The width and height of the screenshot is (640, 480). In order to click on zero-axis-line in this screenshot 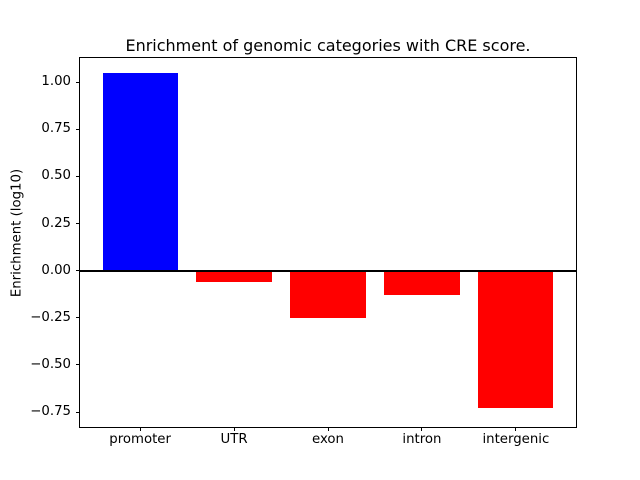, I will do `click(328, 270)`.